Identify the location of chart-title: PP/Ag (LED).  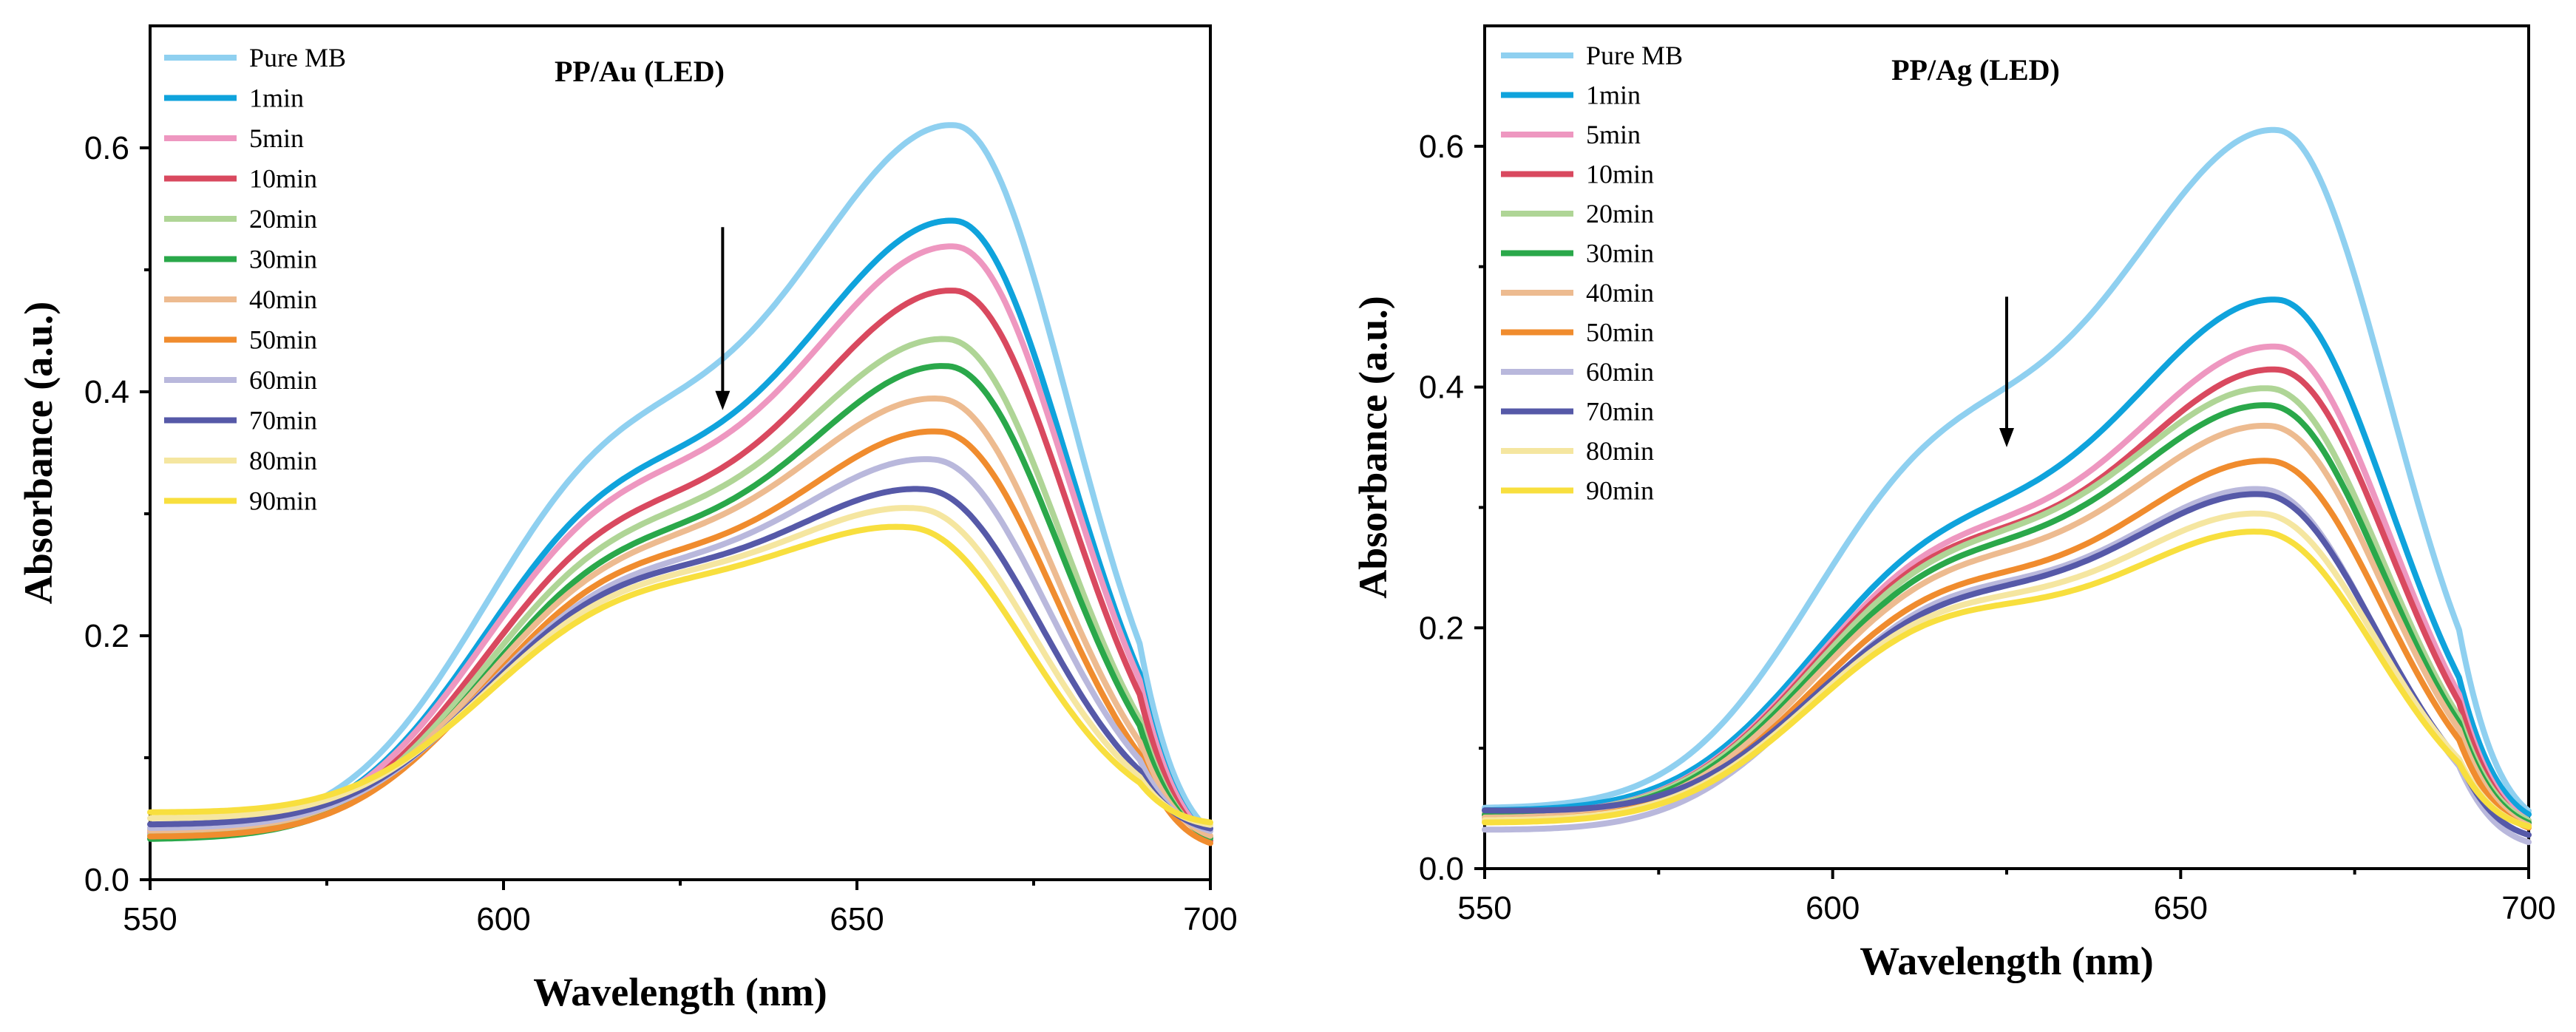
(1975, 69).